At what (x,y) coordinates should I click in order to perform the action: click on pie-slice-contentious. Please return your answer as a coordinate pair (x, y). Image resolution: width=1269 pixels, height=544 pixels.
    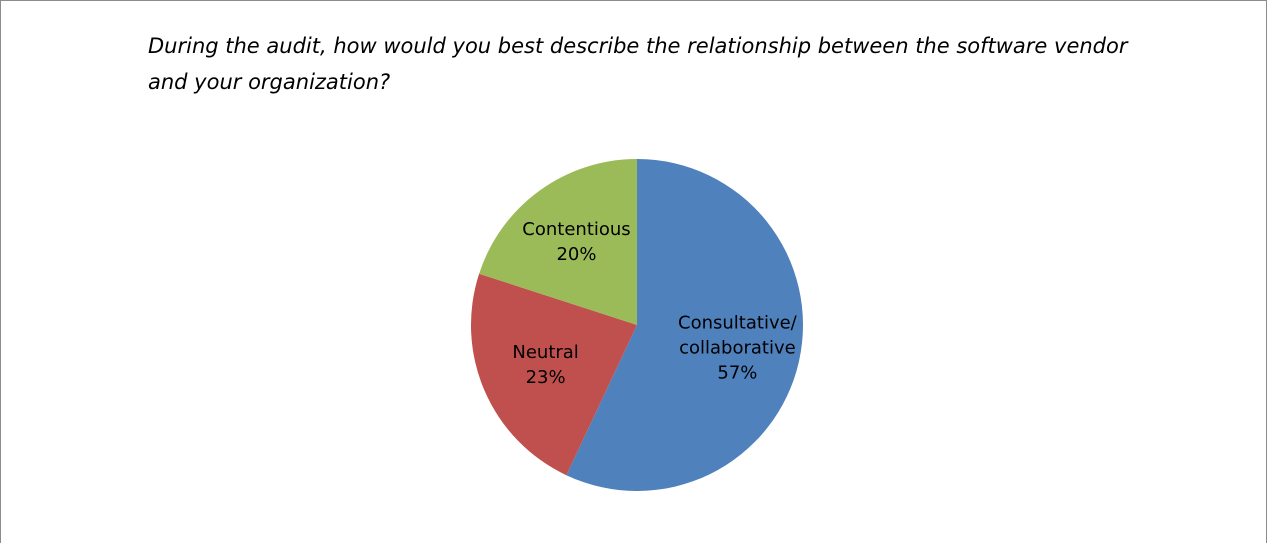
    Looking at the image, I should click on (558, 242).